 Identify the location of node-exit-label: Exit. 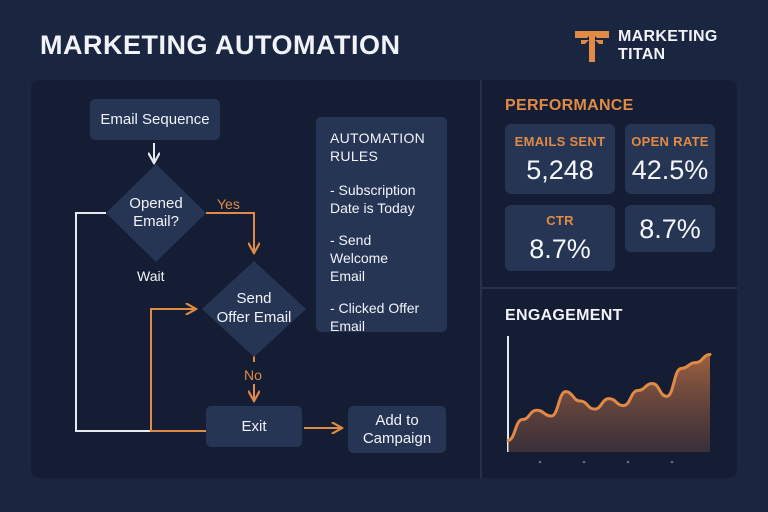
(254, 426).